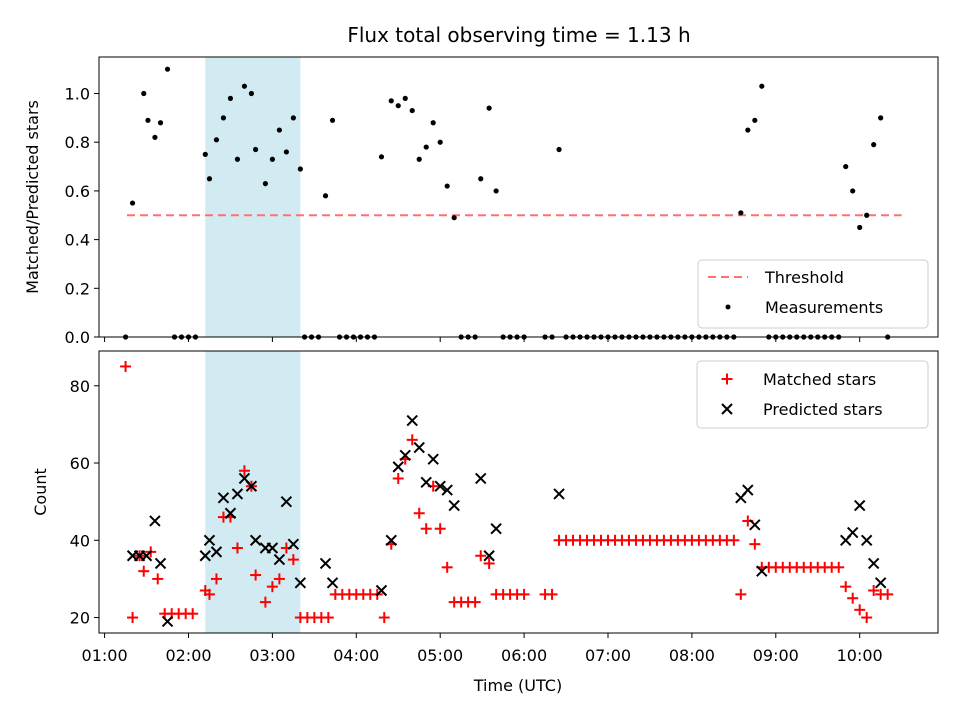  Describe the element at coordinates (216, 552) in the screenshot. I see `predicted-point-8-b` at that location.